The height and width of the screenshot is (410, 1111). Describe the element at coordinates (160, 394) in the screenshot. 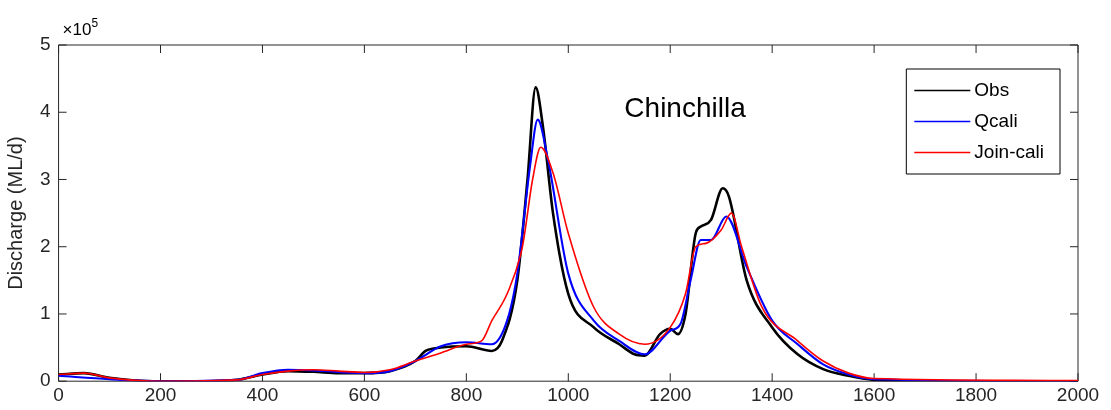

I see `x-tick-label: 200` at that location.